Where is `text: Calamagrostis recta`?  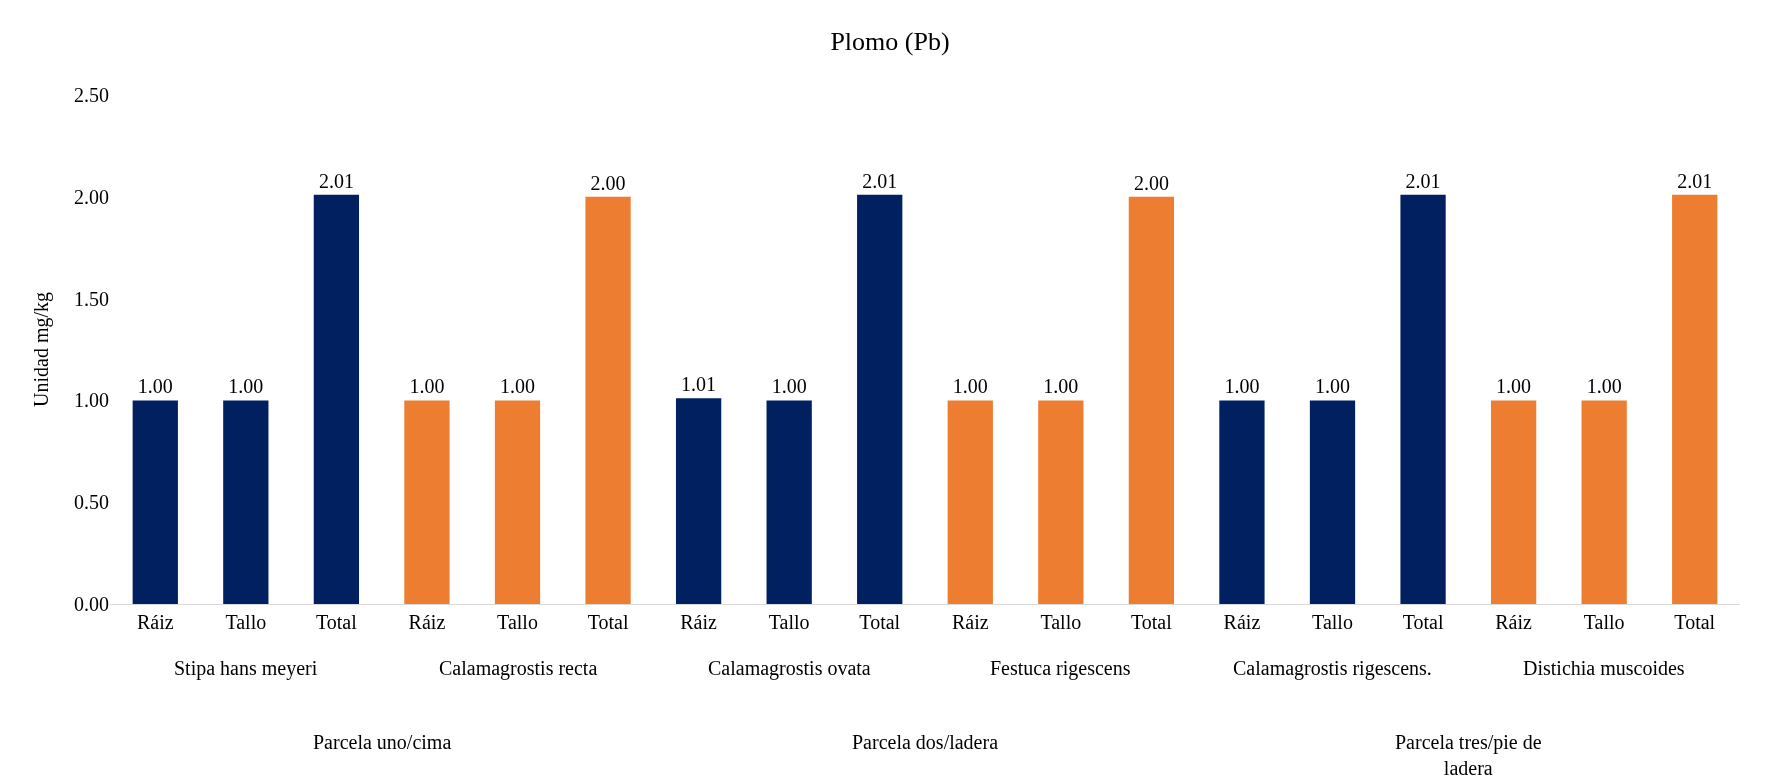 text: Calamagrostis recta is located at coordinates (518, 668).